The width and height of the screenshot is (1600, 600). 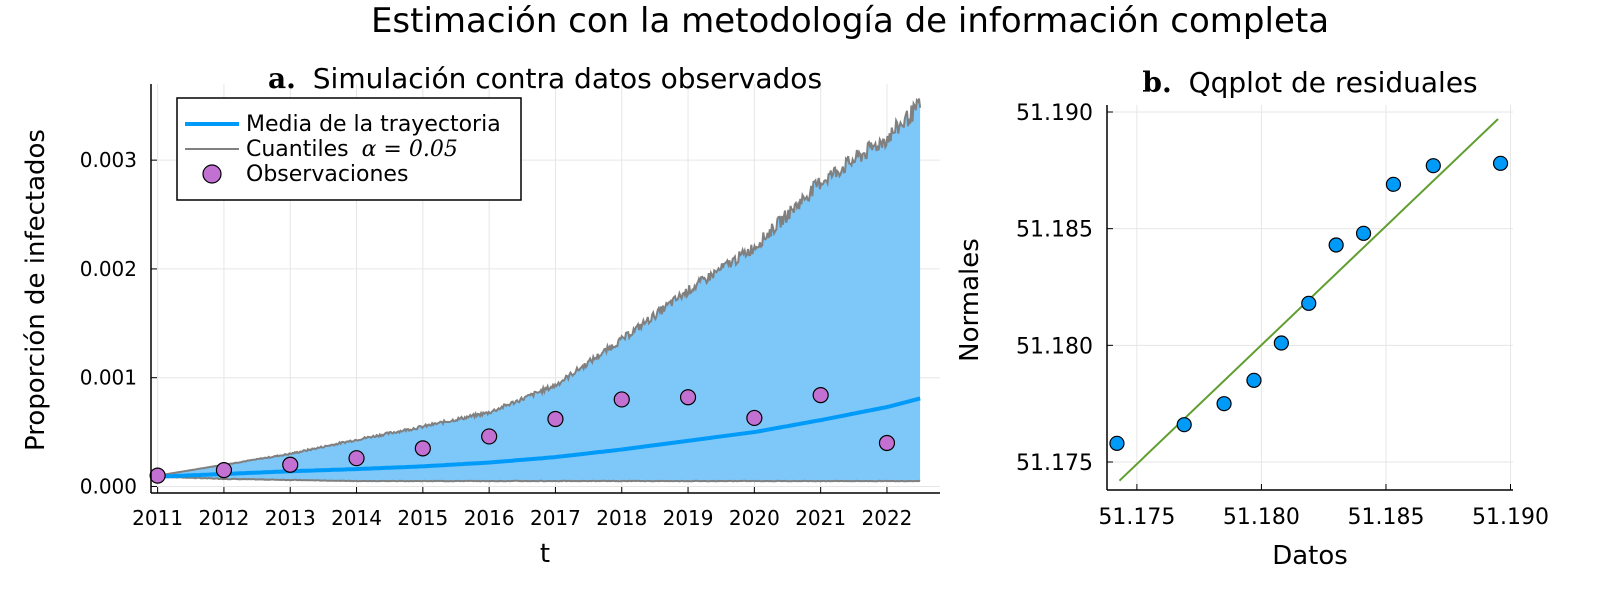 What do you see at coordinates (1054, 346) in the screenshot?
I see `y-tick-label: 51.180` at bounding box center [1054, 346].